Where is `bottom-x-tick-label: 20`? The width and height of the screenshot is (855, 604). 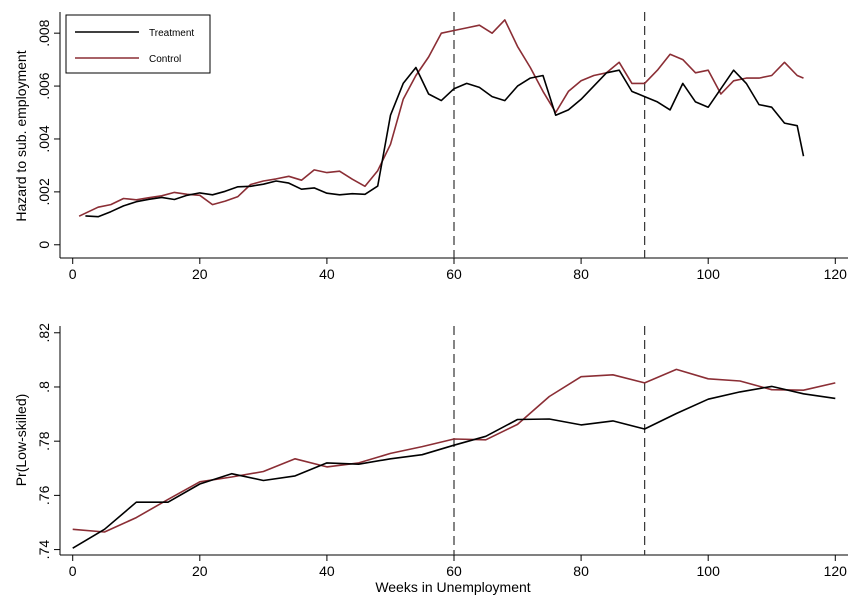 bottom-x-tick-label: 20 is located at coordinates (200, 571).